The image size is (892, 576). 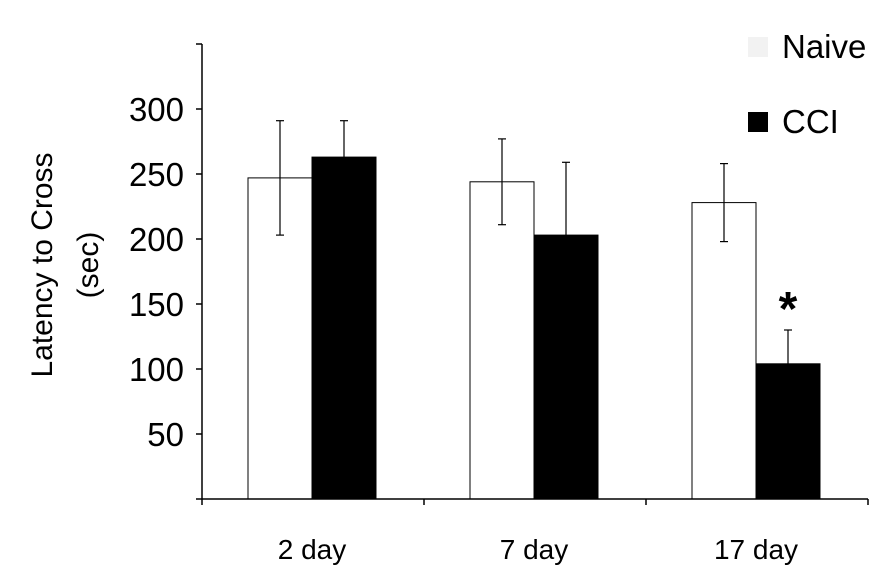 What do you see at coordinates (756, 549) in the screenshot?
I see `x-category-label-17-day: 17 day` at bounding box center [756, 549].